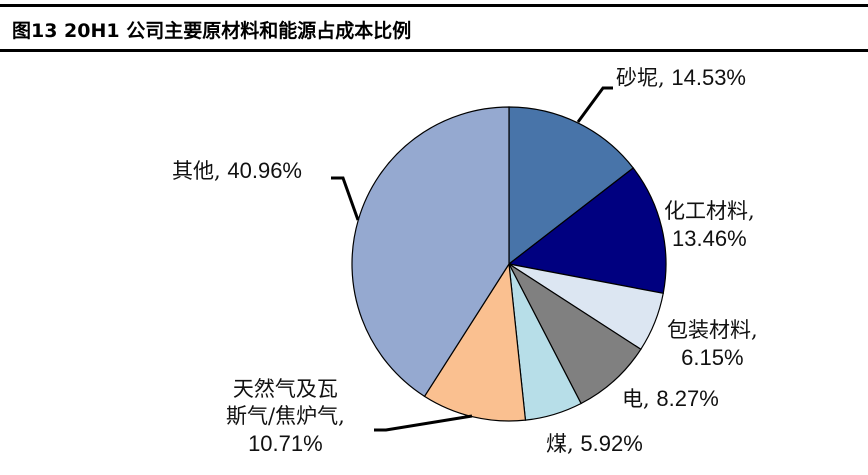 The image size is (868, 475). Describe the element at coordinates (636, 399) in the screenshot. I see `label-name: 电,` at that location.